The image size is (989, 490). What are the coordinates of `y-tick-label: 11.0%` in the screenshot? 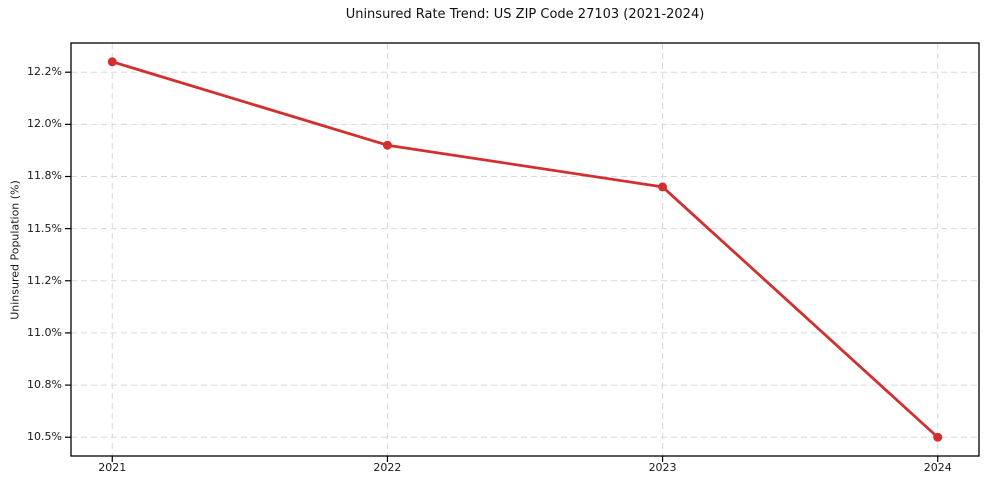 It's located at (44, 332).